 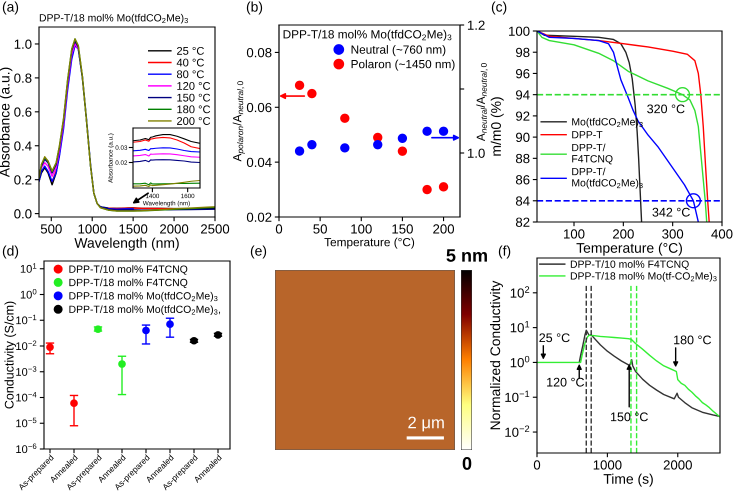 I want to click on y-tick-label: 10$^{2}$, so click(x=520, y=292).